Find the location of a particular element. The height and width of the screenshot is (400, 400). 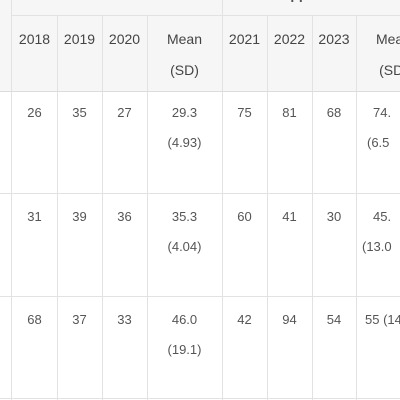

table-cell-mean: 74. is located at coordinates (382, 112).